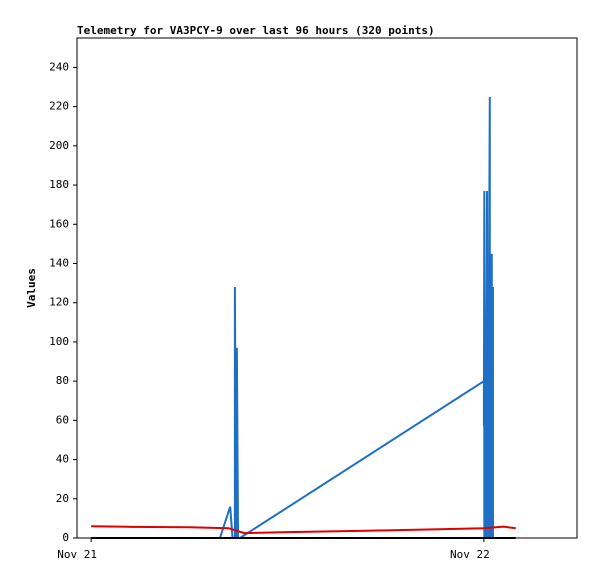  I want to click on y-tick-label: 160, so click(59, 223).